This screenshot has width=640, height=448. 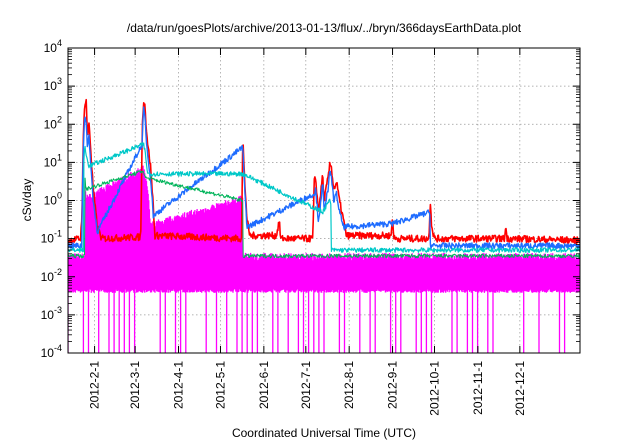 What do you see at coordinates (27, 200) in the screenshot?
I see `y-axis-label: cSv/day` at bounding box center [27, 200].